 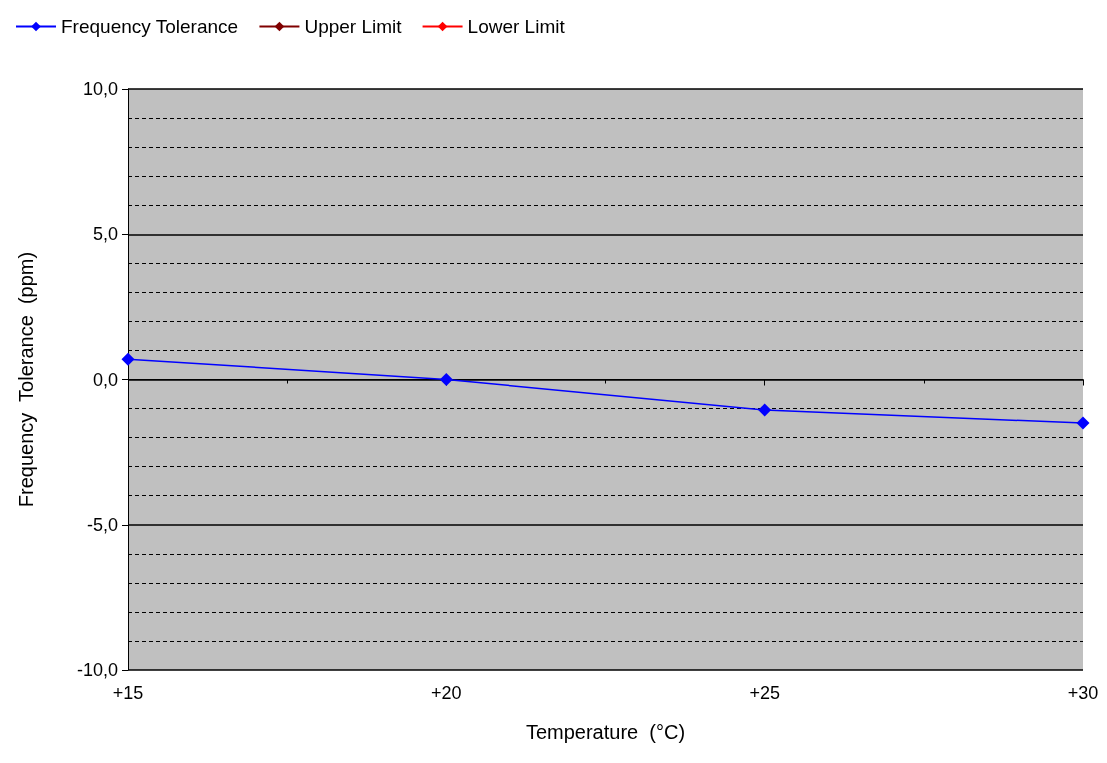 What do you see at coordinates (26, 379) in the screenshot?
I see `y-axis-title: Frequency Tolerance (ppm)` at bounding box center [26, 379].